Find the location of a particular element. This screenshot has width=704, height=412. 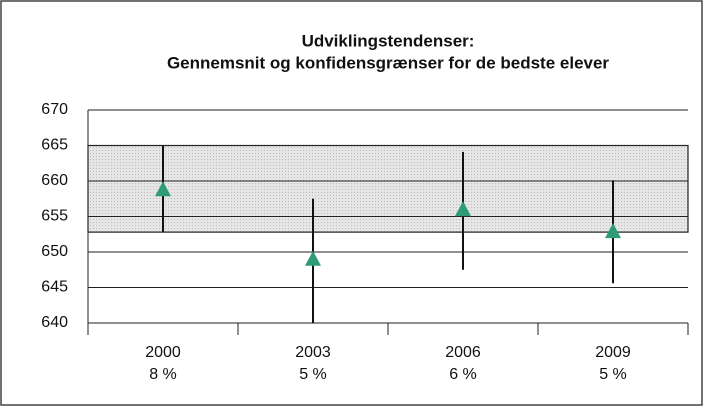

x-tick-label: 2009 is located at coordinates (613, 352).